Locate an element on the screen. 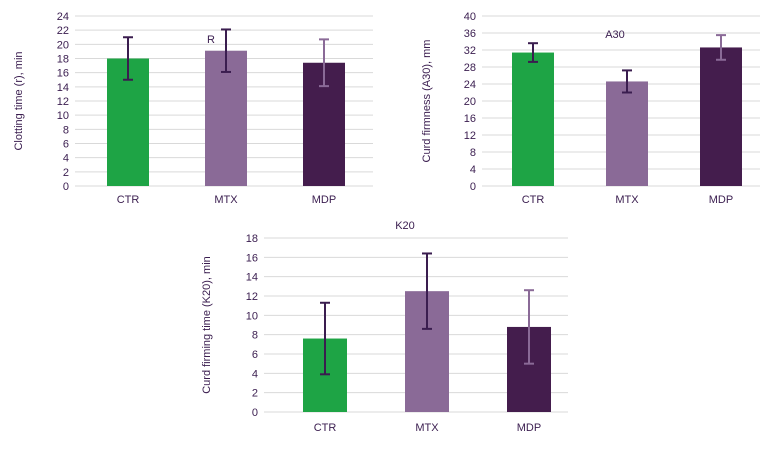 This screenshot has width=768, height=455. y-axis-label: Clotting time (r), min is located at coordinates (19, 100).